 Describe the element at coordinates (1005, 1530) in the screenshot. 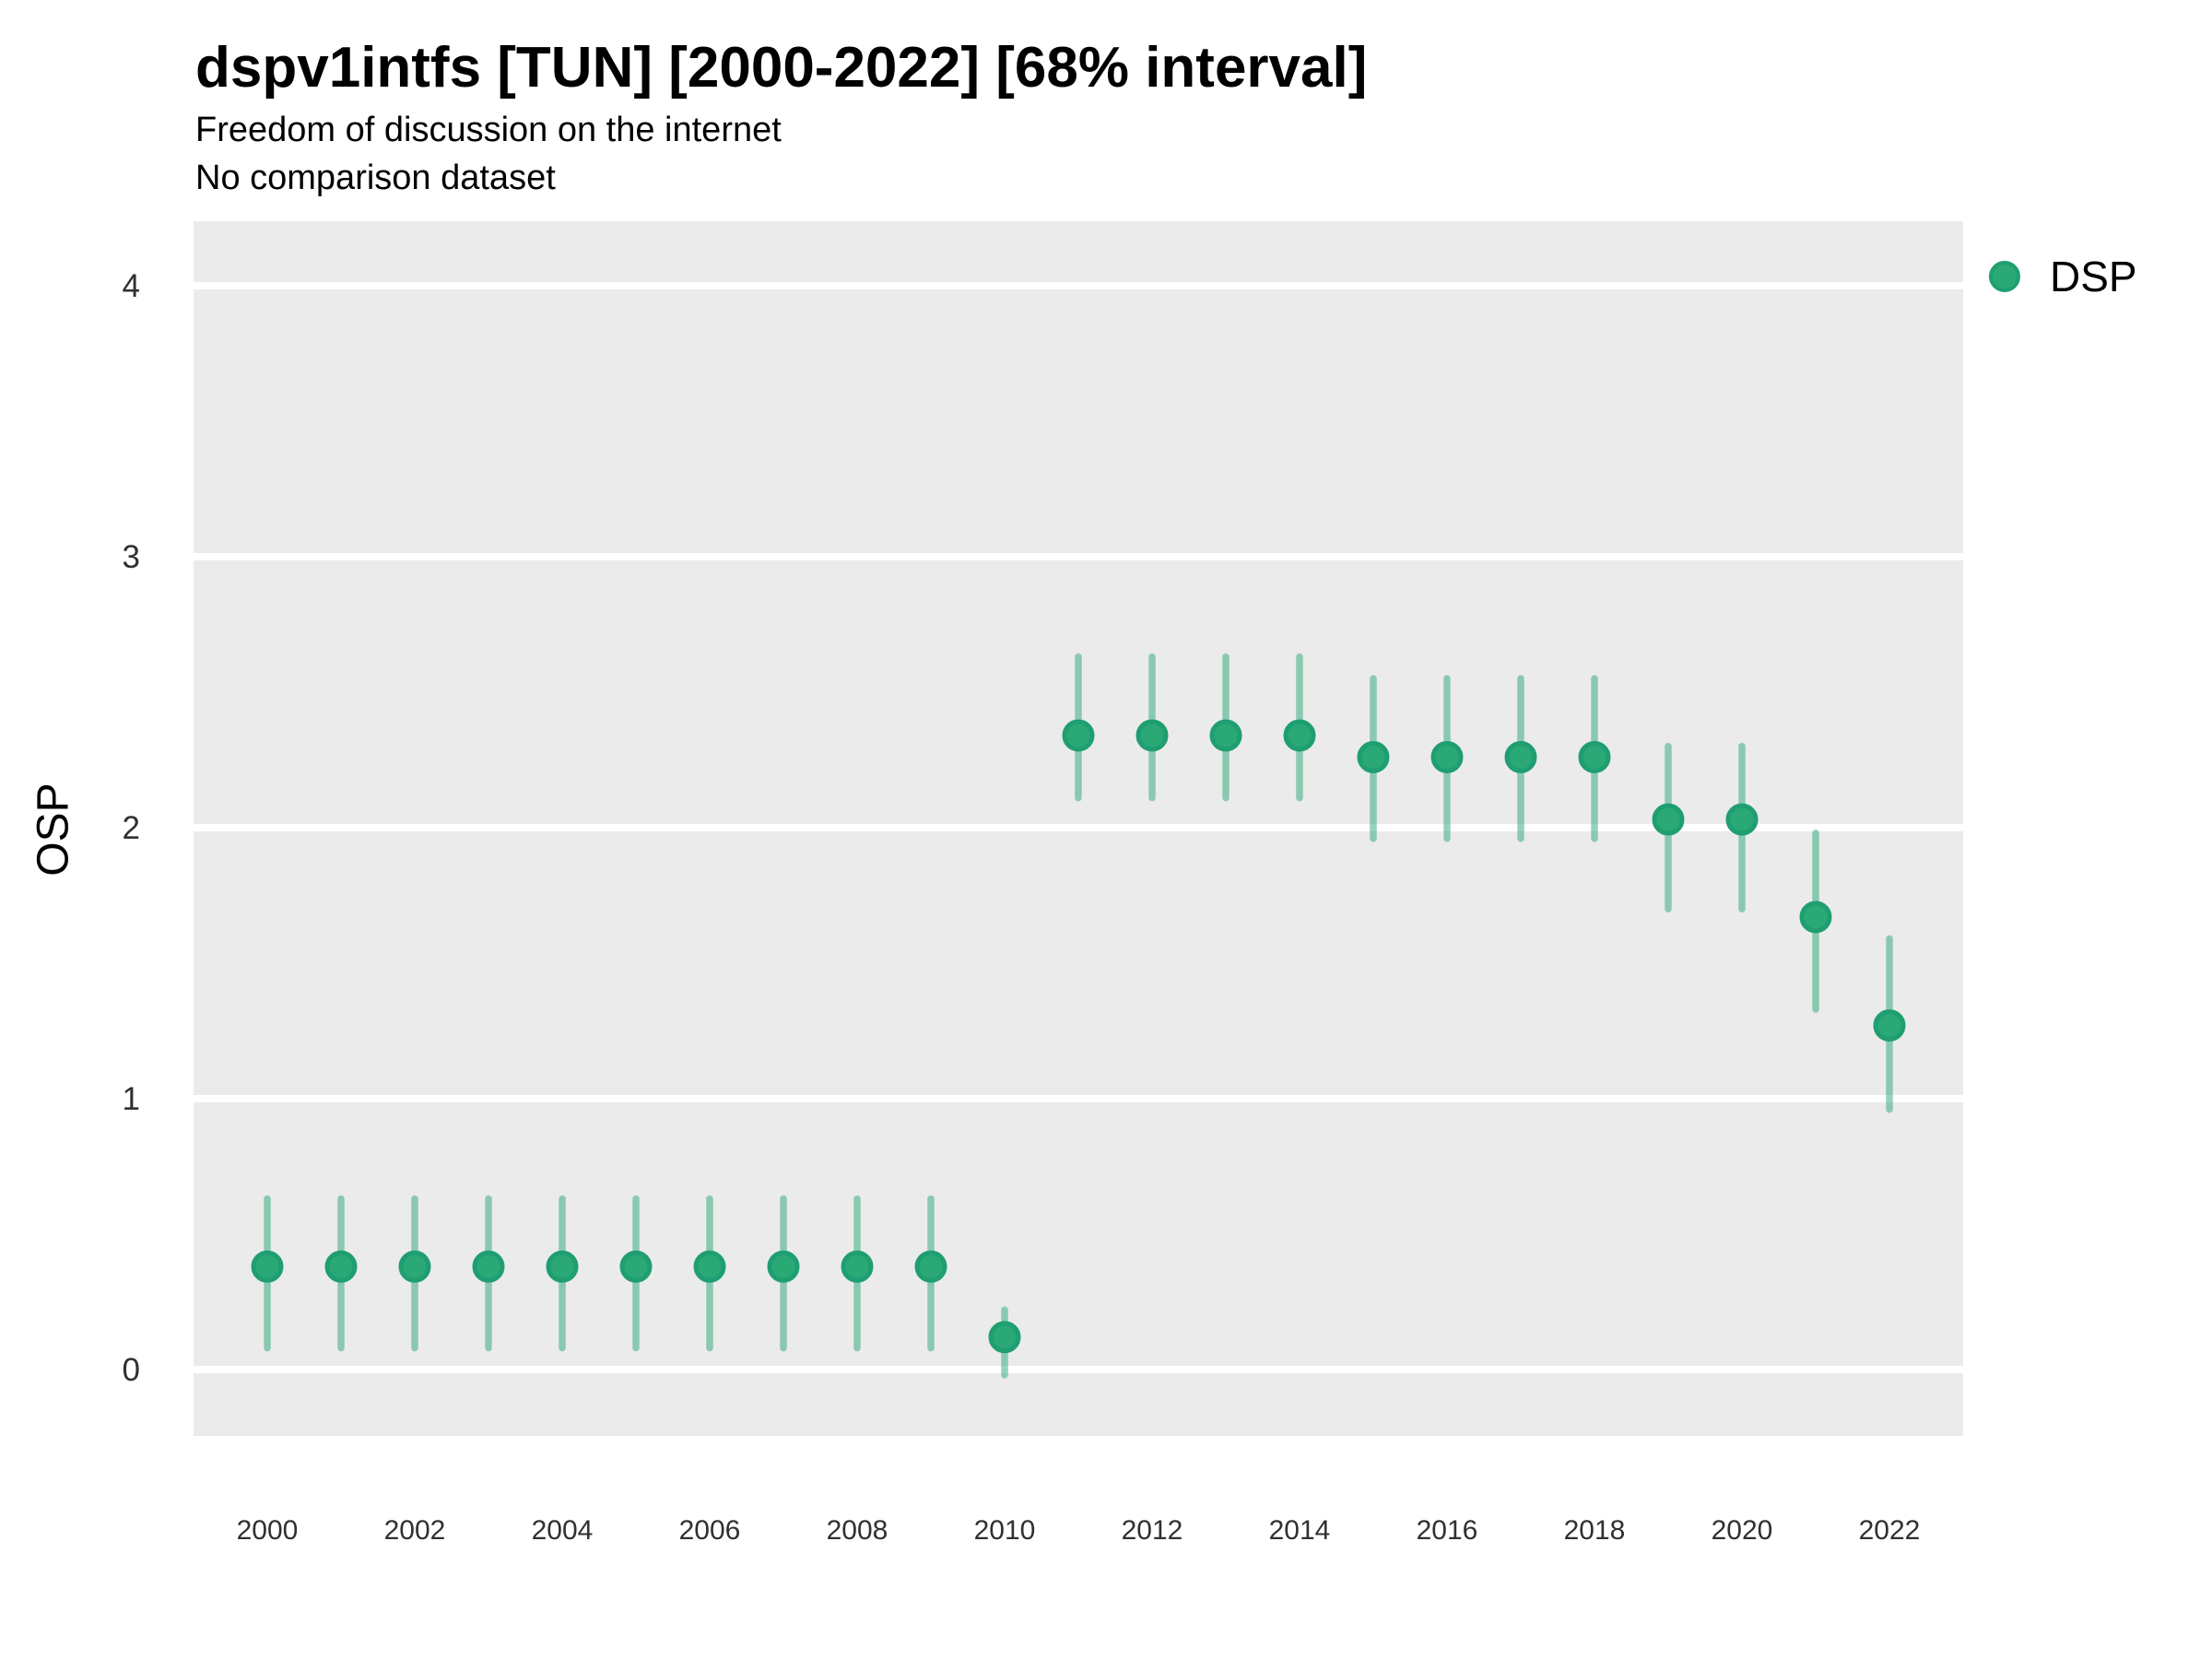

I see `x-tick-label: 2010` at that location.